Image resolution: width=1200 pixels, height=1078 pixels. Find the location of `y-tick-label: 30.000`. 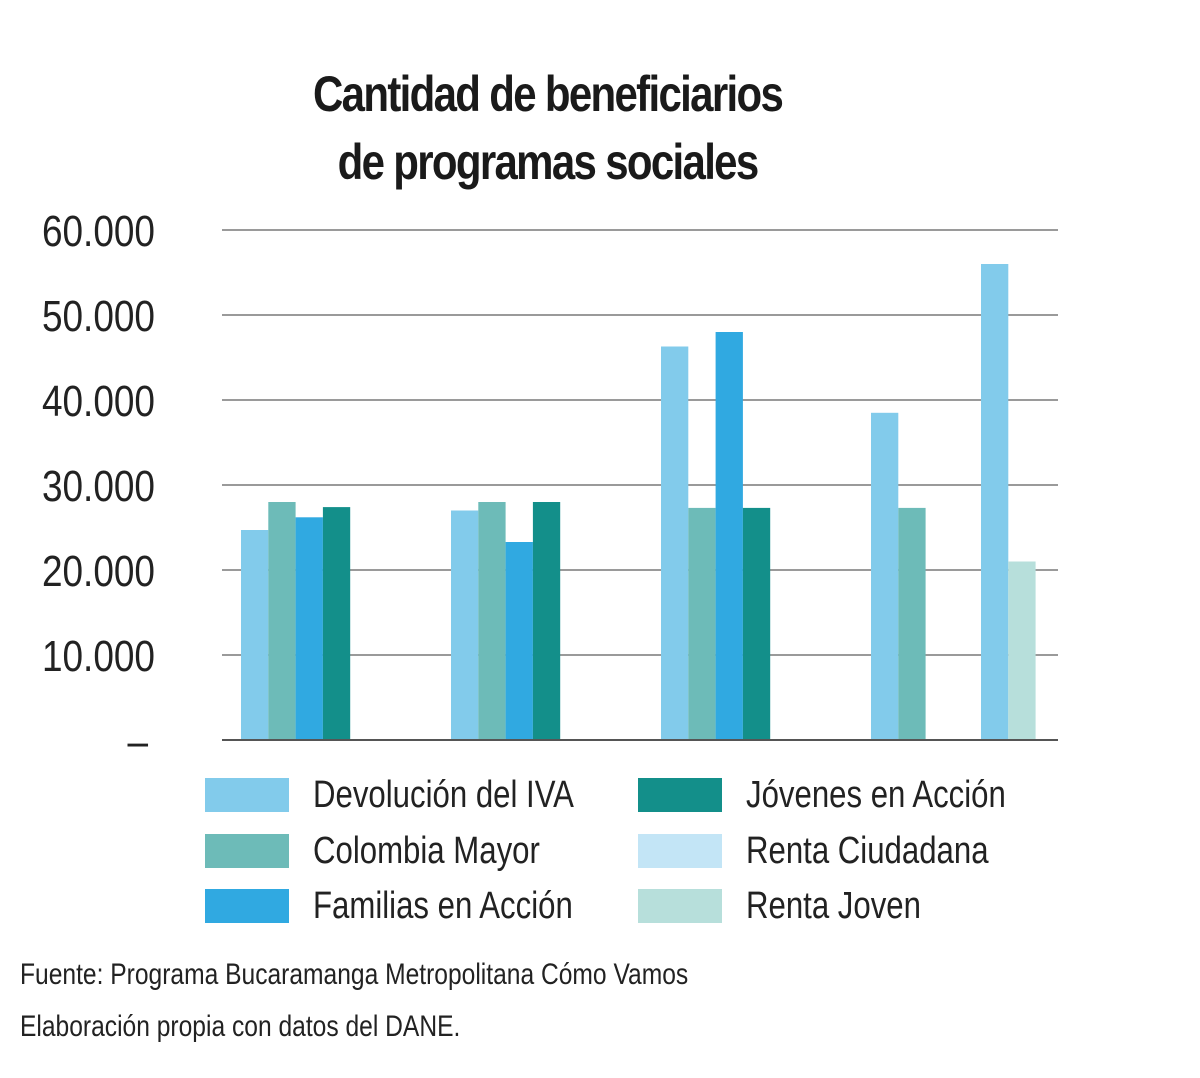

y-tick-label: 30.000 is located at coordinates (98, 486).